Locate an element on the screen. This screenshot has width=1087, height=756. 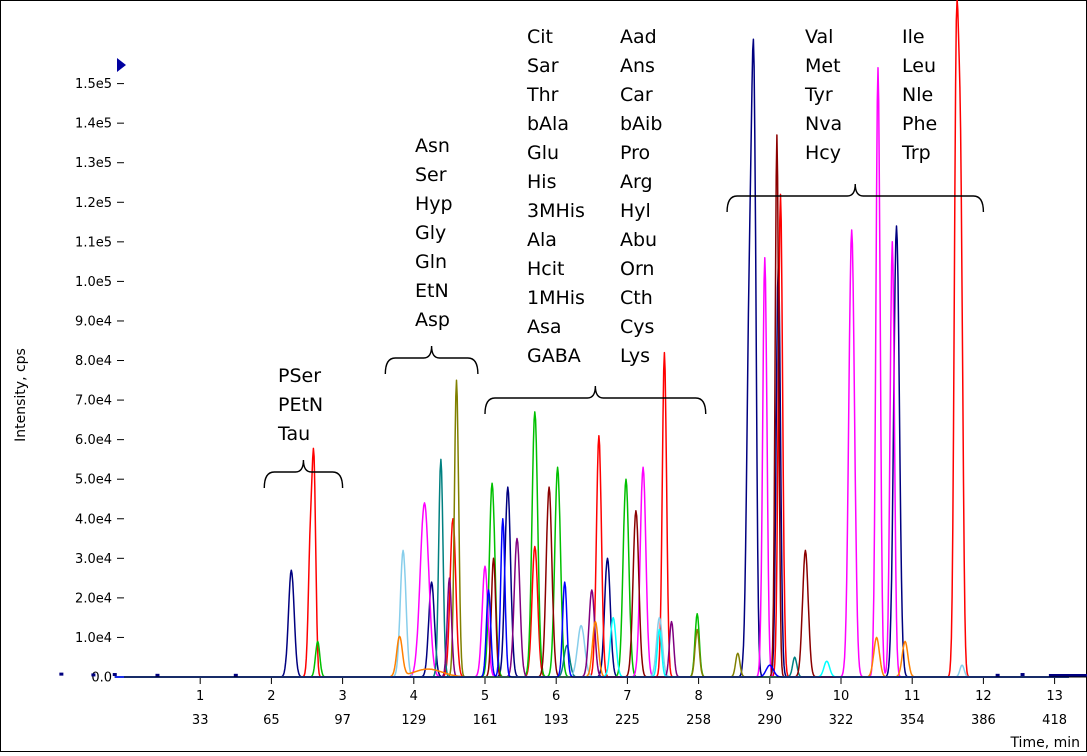
amino-acid-label: Trp is located at coordinates (916, 153).